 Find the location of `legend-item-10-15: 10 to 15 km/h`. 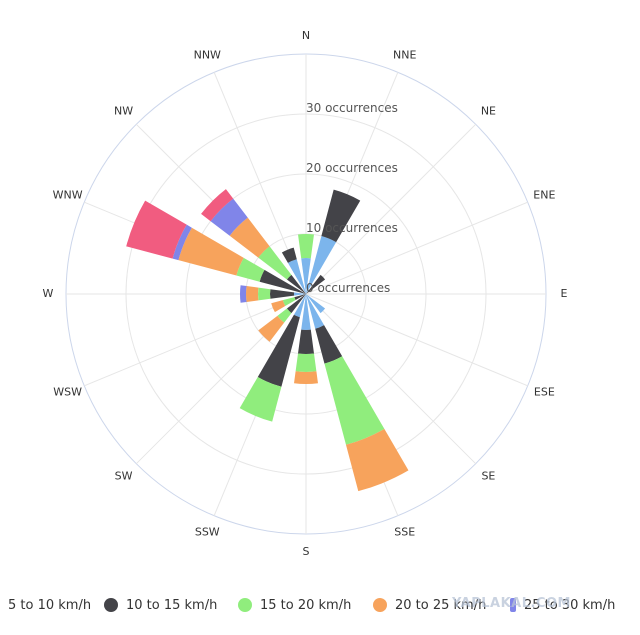

legend-item-10-15: 10 to 15 km/h is located at coordinates (160, 605).